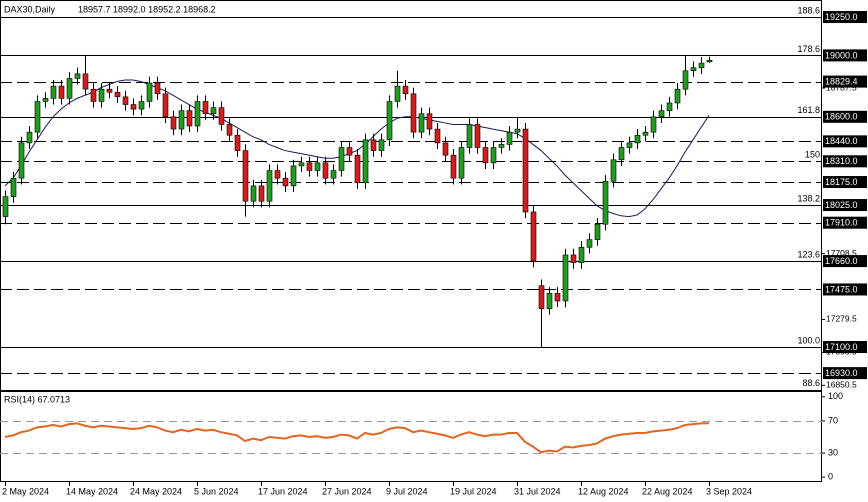 This screenshot has width=868, height=502. What do you see at coordinates (841, 182) in the screenshot?
I see `level-label: 18175.0` at bounding box center [841, 182].